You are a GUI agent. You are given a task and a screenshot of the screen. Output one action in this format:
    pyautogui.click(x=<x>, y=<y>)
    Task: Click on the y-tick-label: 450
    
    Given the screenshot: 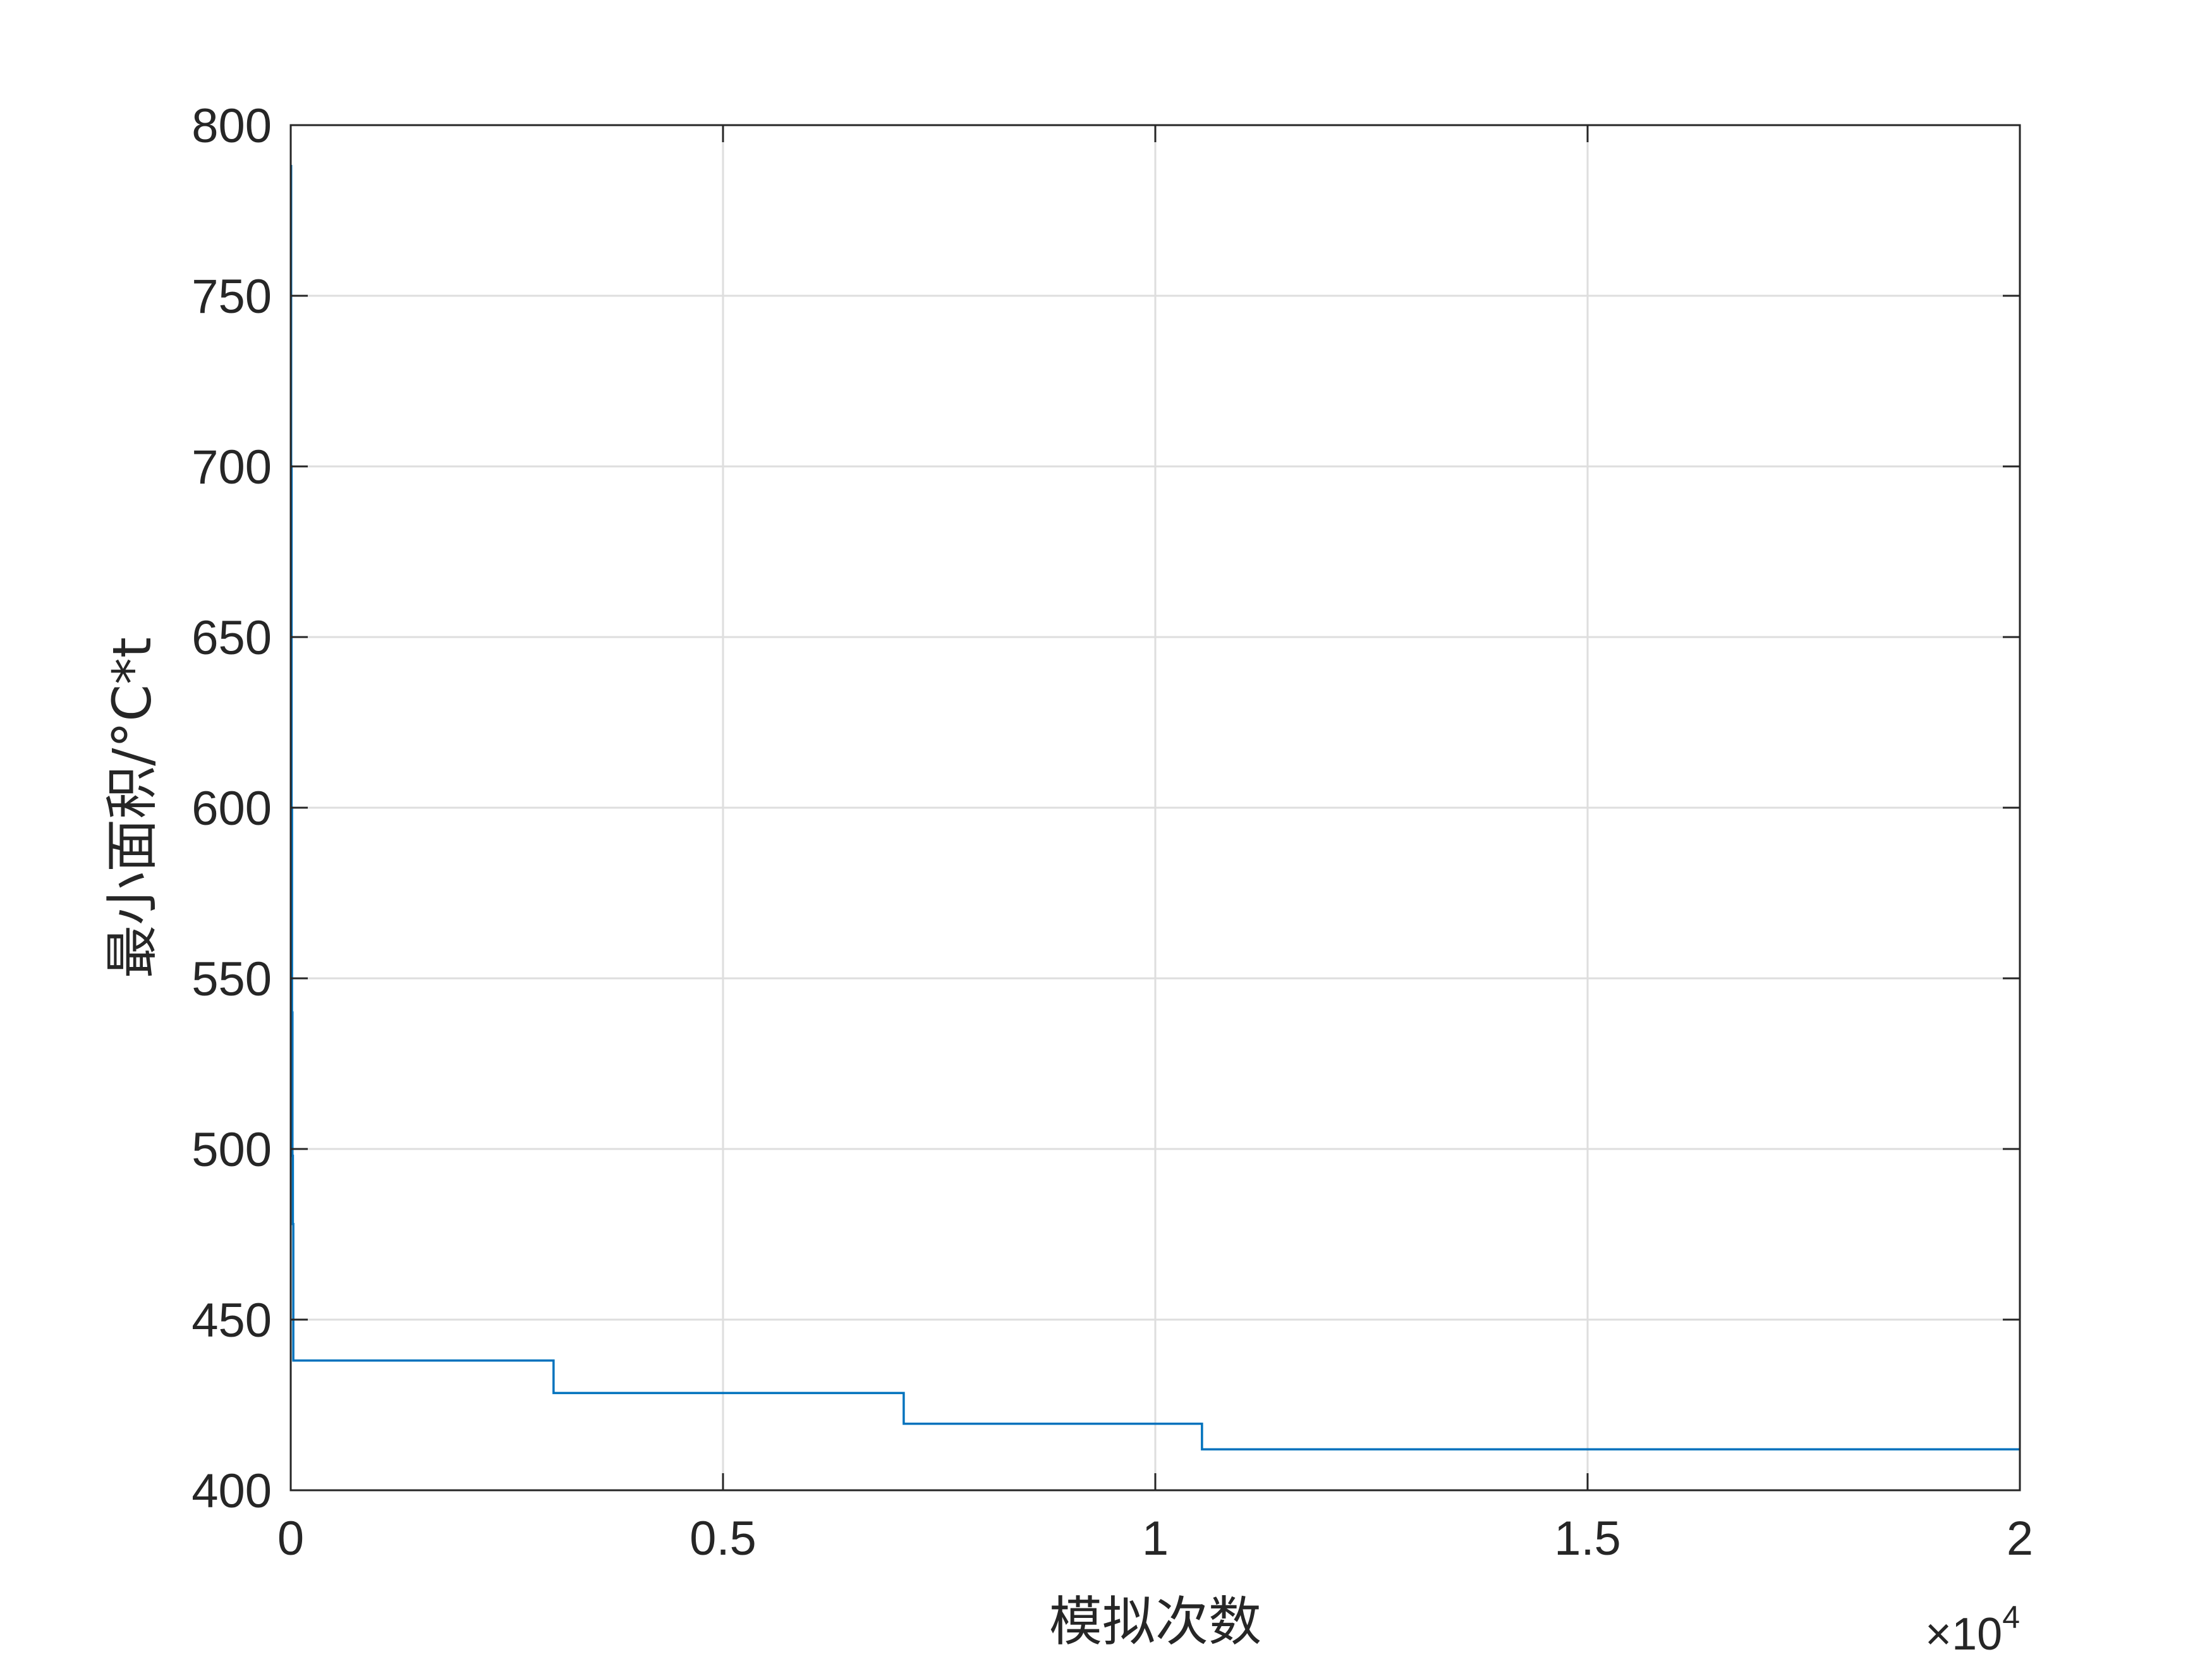 What is the action you would take?
    pyautogui.click(x=231, y=1321)
    